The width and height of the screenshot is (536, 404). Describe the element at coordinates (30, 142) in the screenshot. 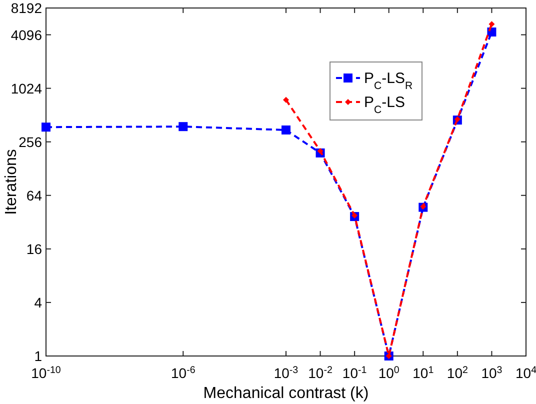

I see `y-tick-label: 256` at that location.